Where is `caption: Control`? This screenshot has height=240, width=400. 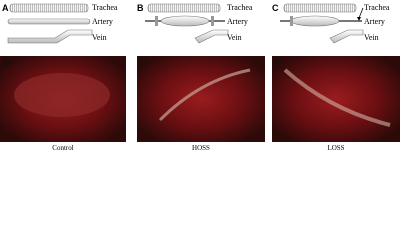
caption: Control is located at coordinates (62, 148).